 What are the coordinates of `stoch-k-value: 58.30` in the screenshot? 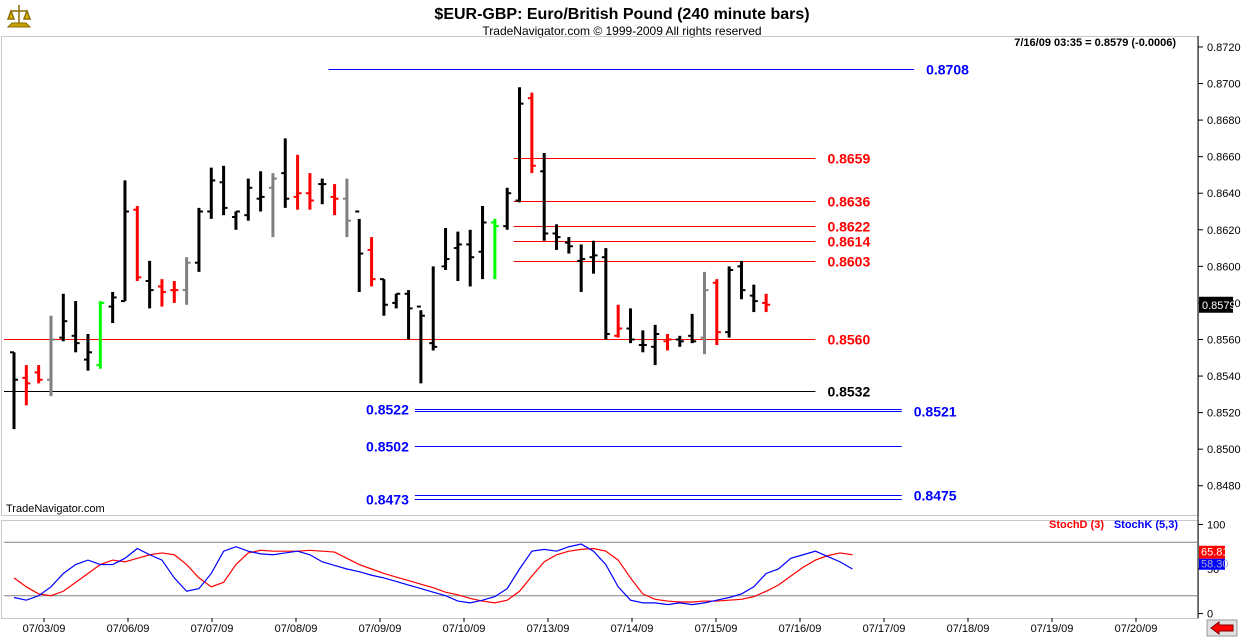 It's located at (1215, 565).